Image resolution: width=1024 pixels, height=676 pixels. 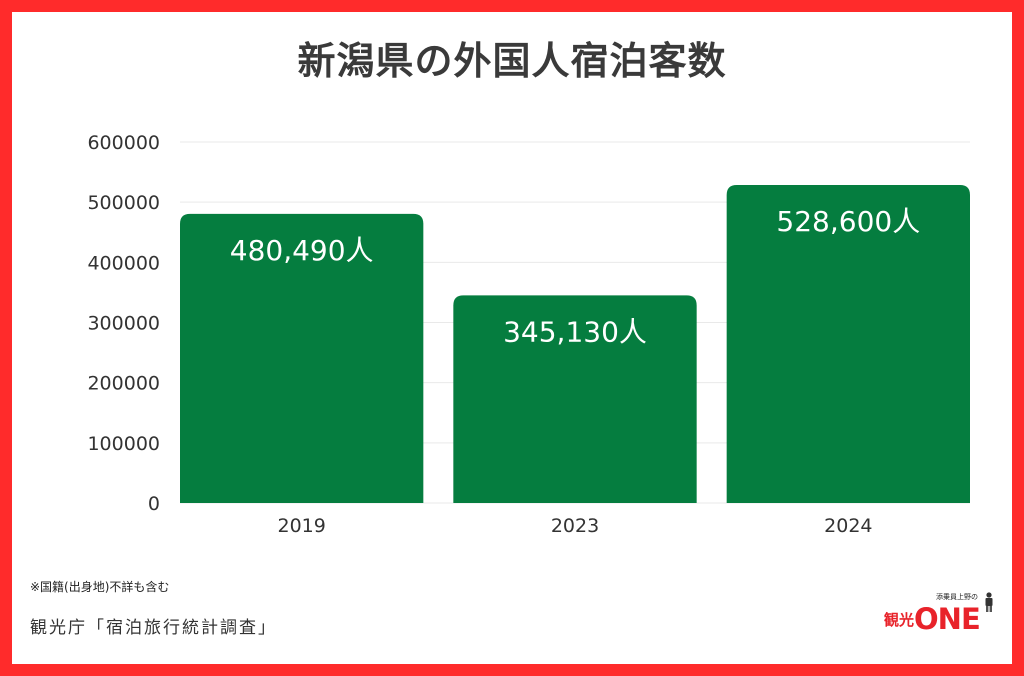 What do you see at coordinates (989, 602) in the screenshot?
I see `person-icon` at bounding box center [989, 602].